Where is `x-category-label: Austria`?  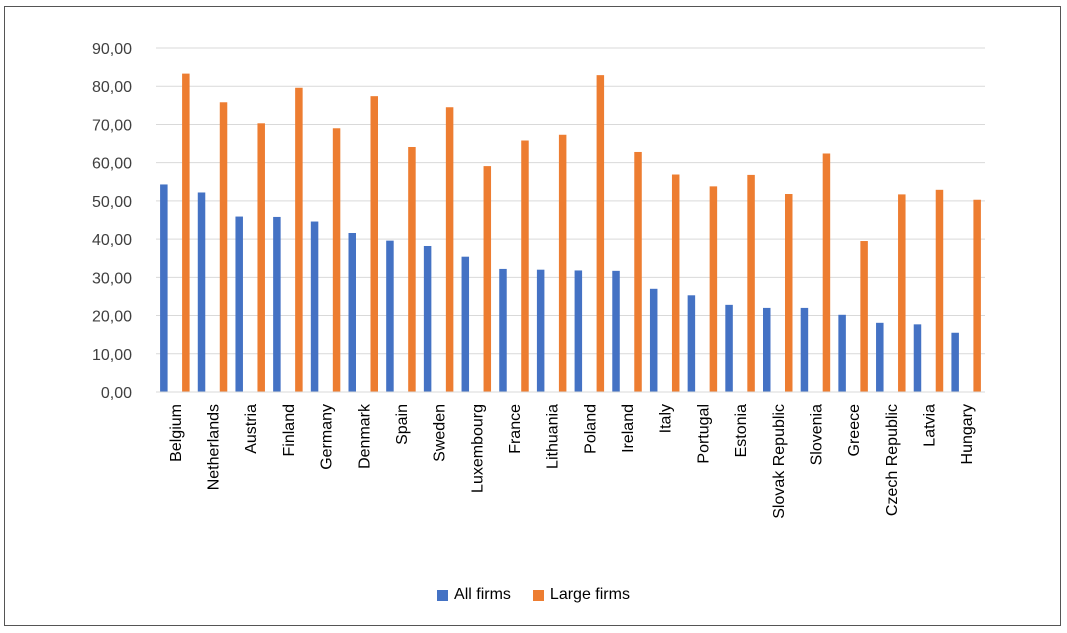
x-category-label: Austria is located at coordinates (251, 429).